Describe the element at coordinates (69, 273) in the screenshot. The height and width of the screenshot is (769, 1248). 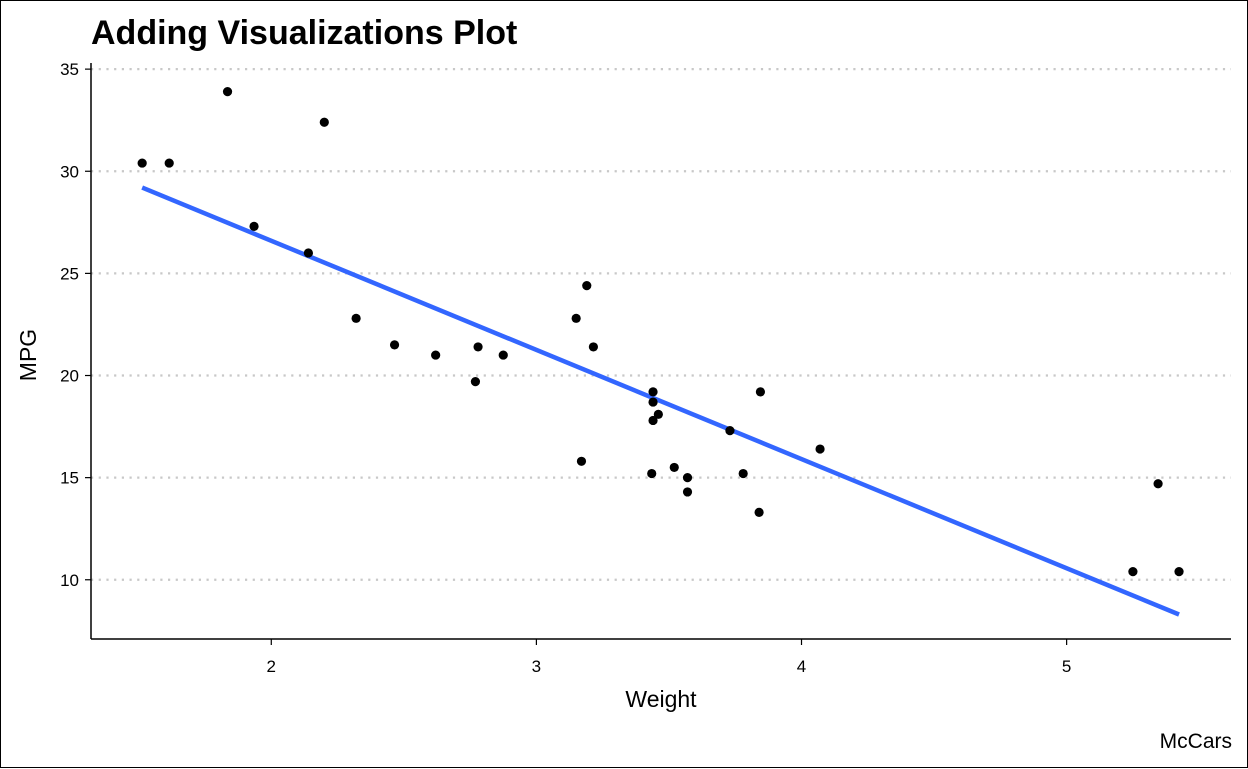
I see `y-tick-label: 25` at that location.